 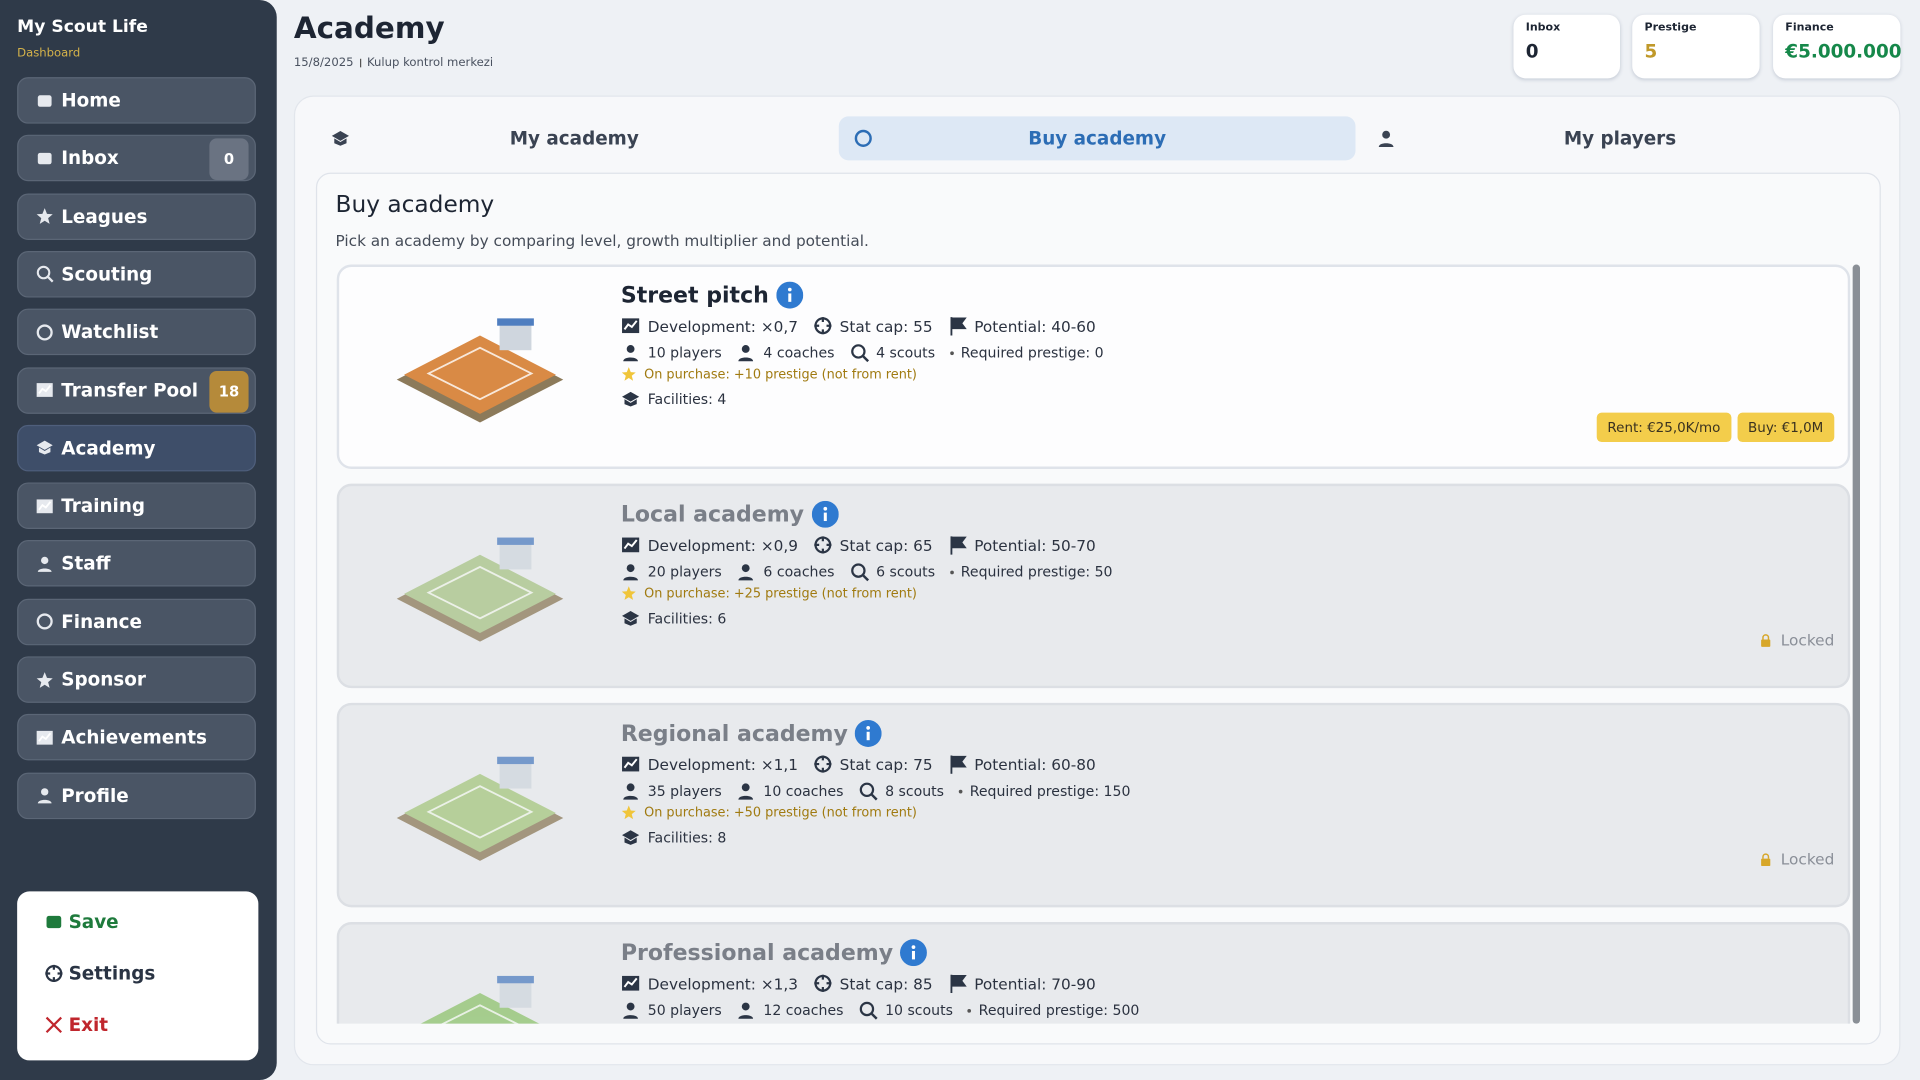 I want to click on nav-label: Scouting, so click(x=107, y=274).